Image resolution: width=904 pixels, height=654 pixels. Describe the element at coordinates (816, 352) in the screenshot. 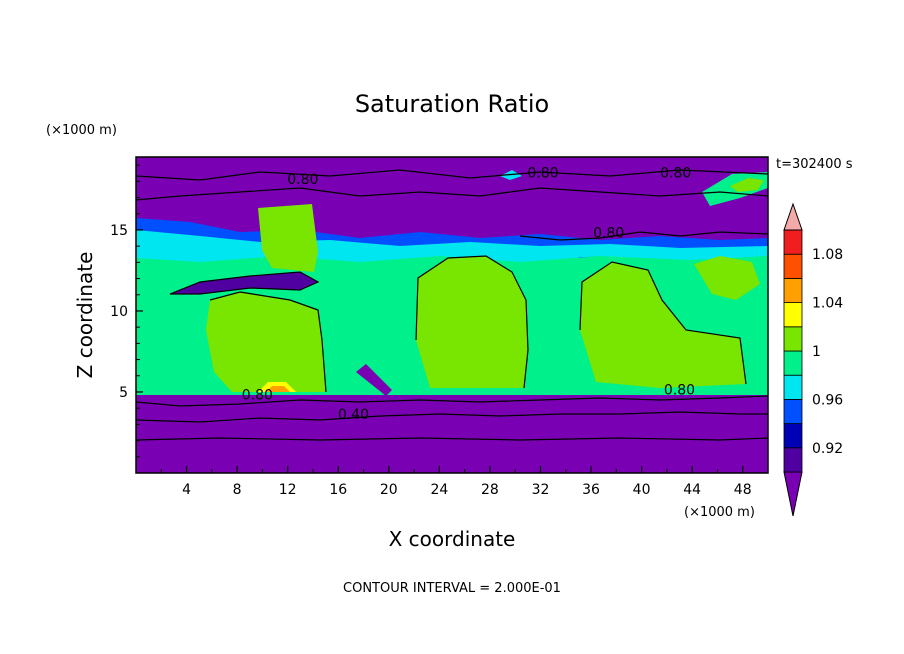

I see `colorbar-tick-label: 1` at that location.